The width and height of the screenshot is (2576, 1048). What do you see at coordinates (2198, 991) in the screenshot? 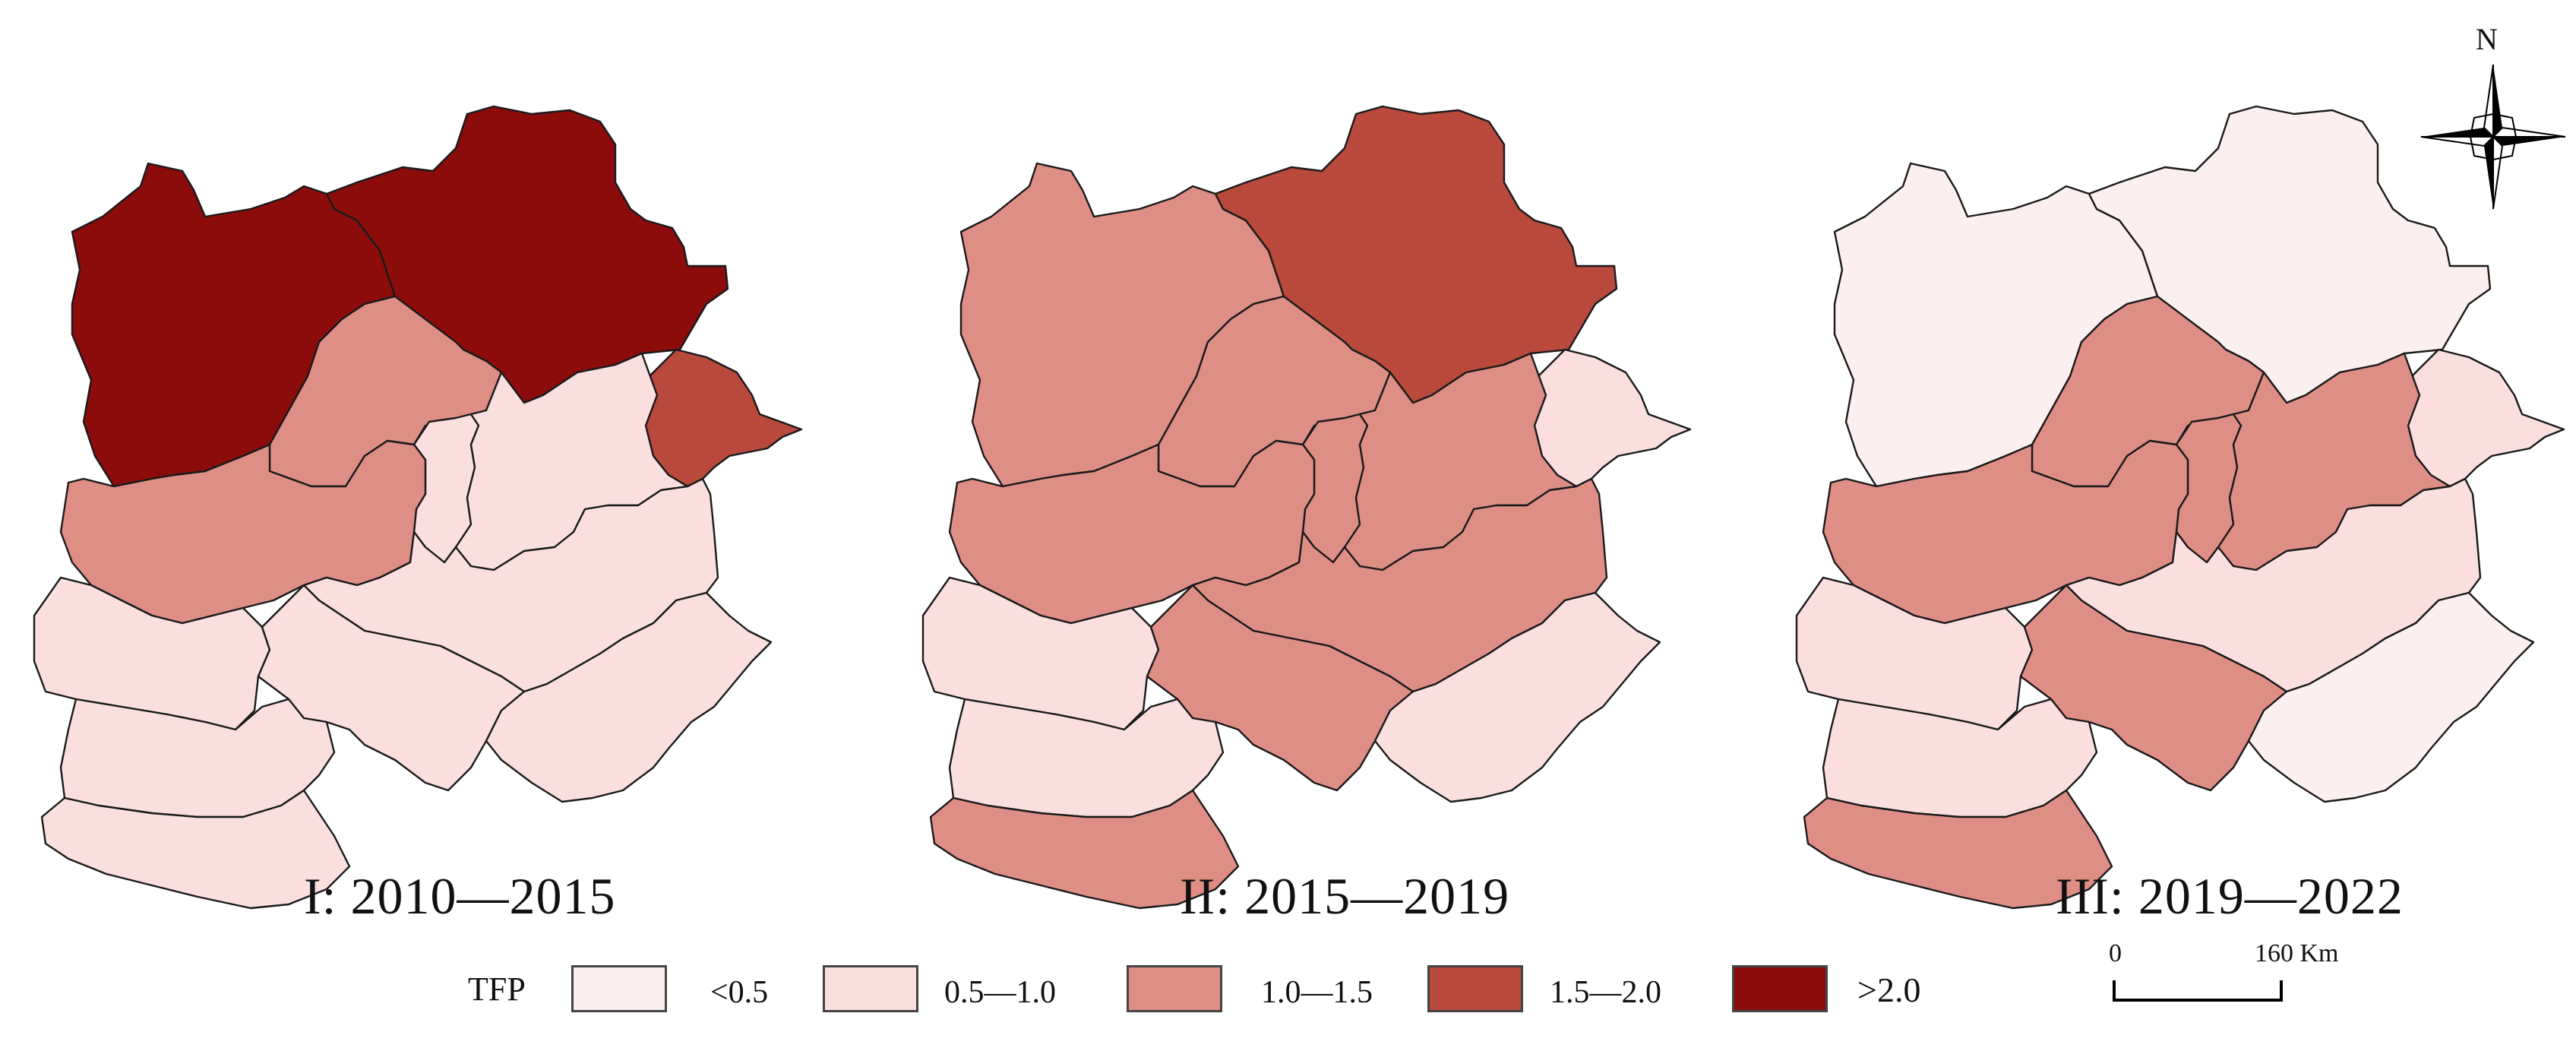
I see `scale-bar` at bounding box center [2198, 991].